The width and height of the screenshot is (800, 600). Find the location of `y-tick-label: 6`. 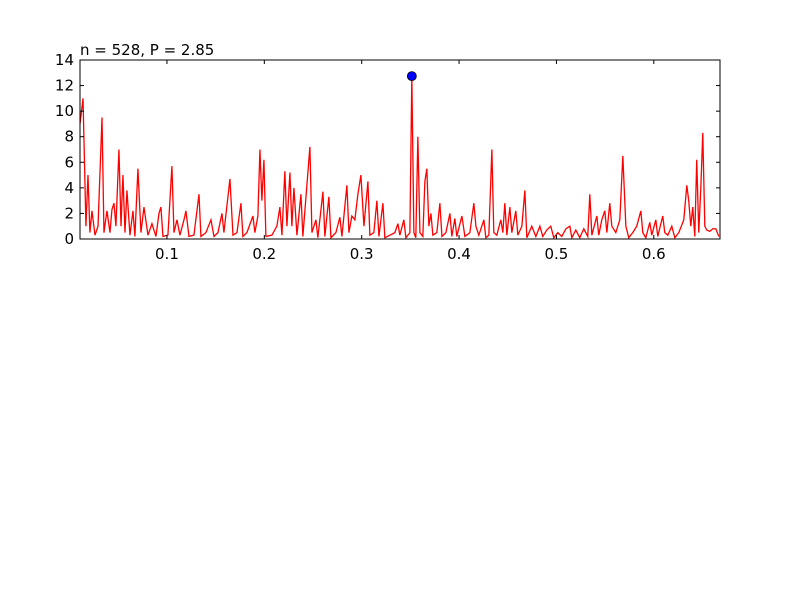

y-tick-label: 6 is located at coordinates (69, 162).